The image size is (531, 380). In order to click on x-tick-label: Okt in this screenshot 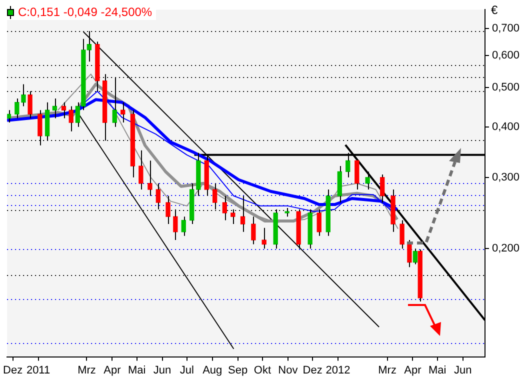, I will do `click(263, 370)`.